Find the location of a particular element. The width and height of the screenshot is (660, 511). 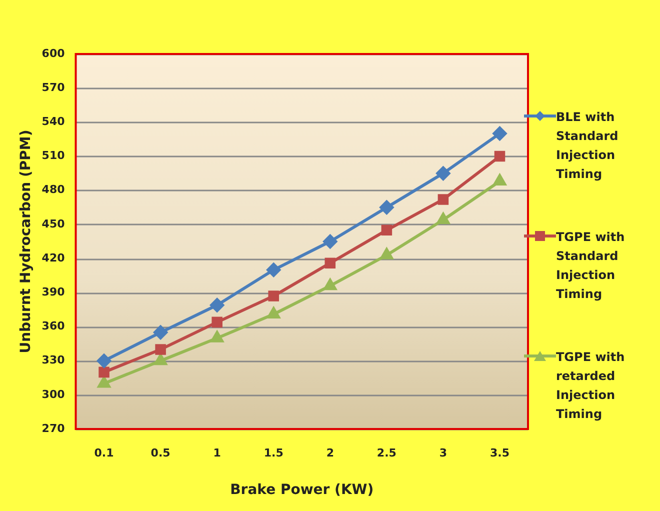

x-tick-label: 3 is located at coordinates (443, 453).